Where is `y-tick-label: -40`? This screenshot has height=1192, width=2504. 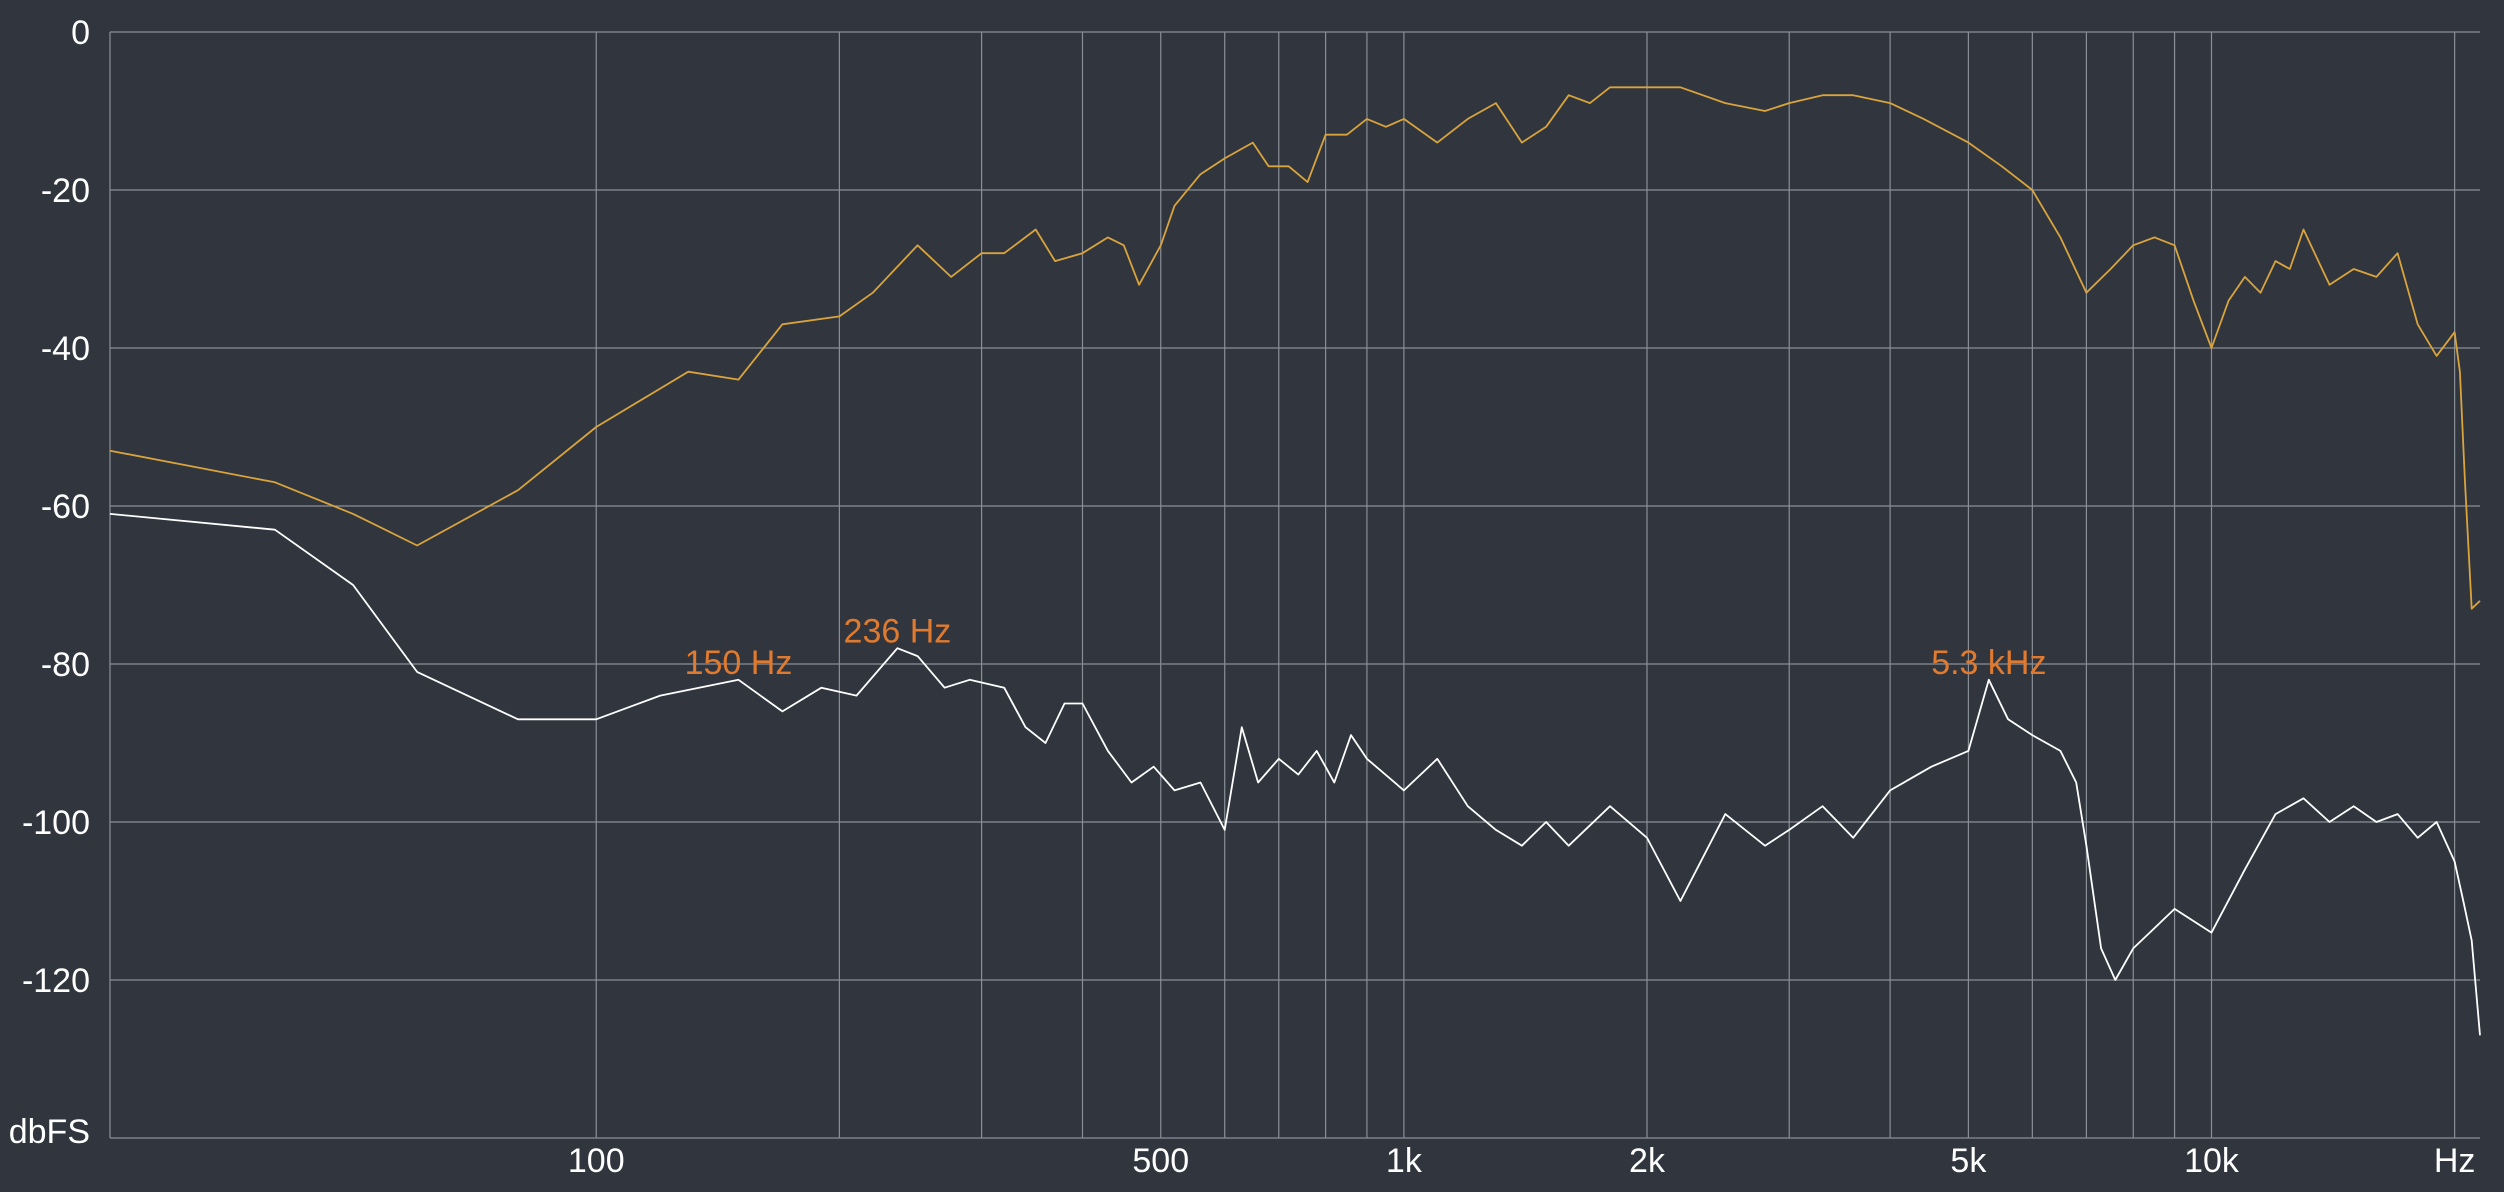
y-tick-label: -40 is located at coordinates (65, 349).